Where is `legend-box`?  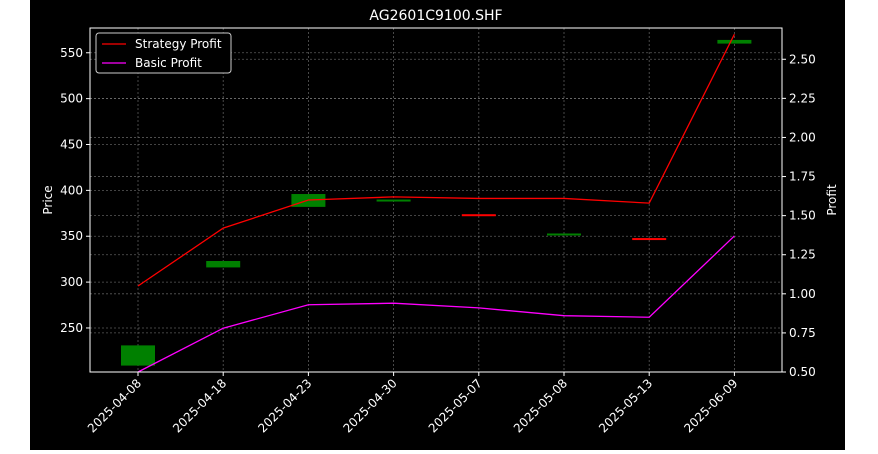
legend-box is located at coordinates (163, 53).